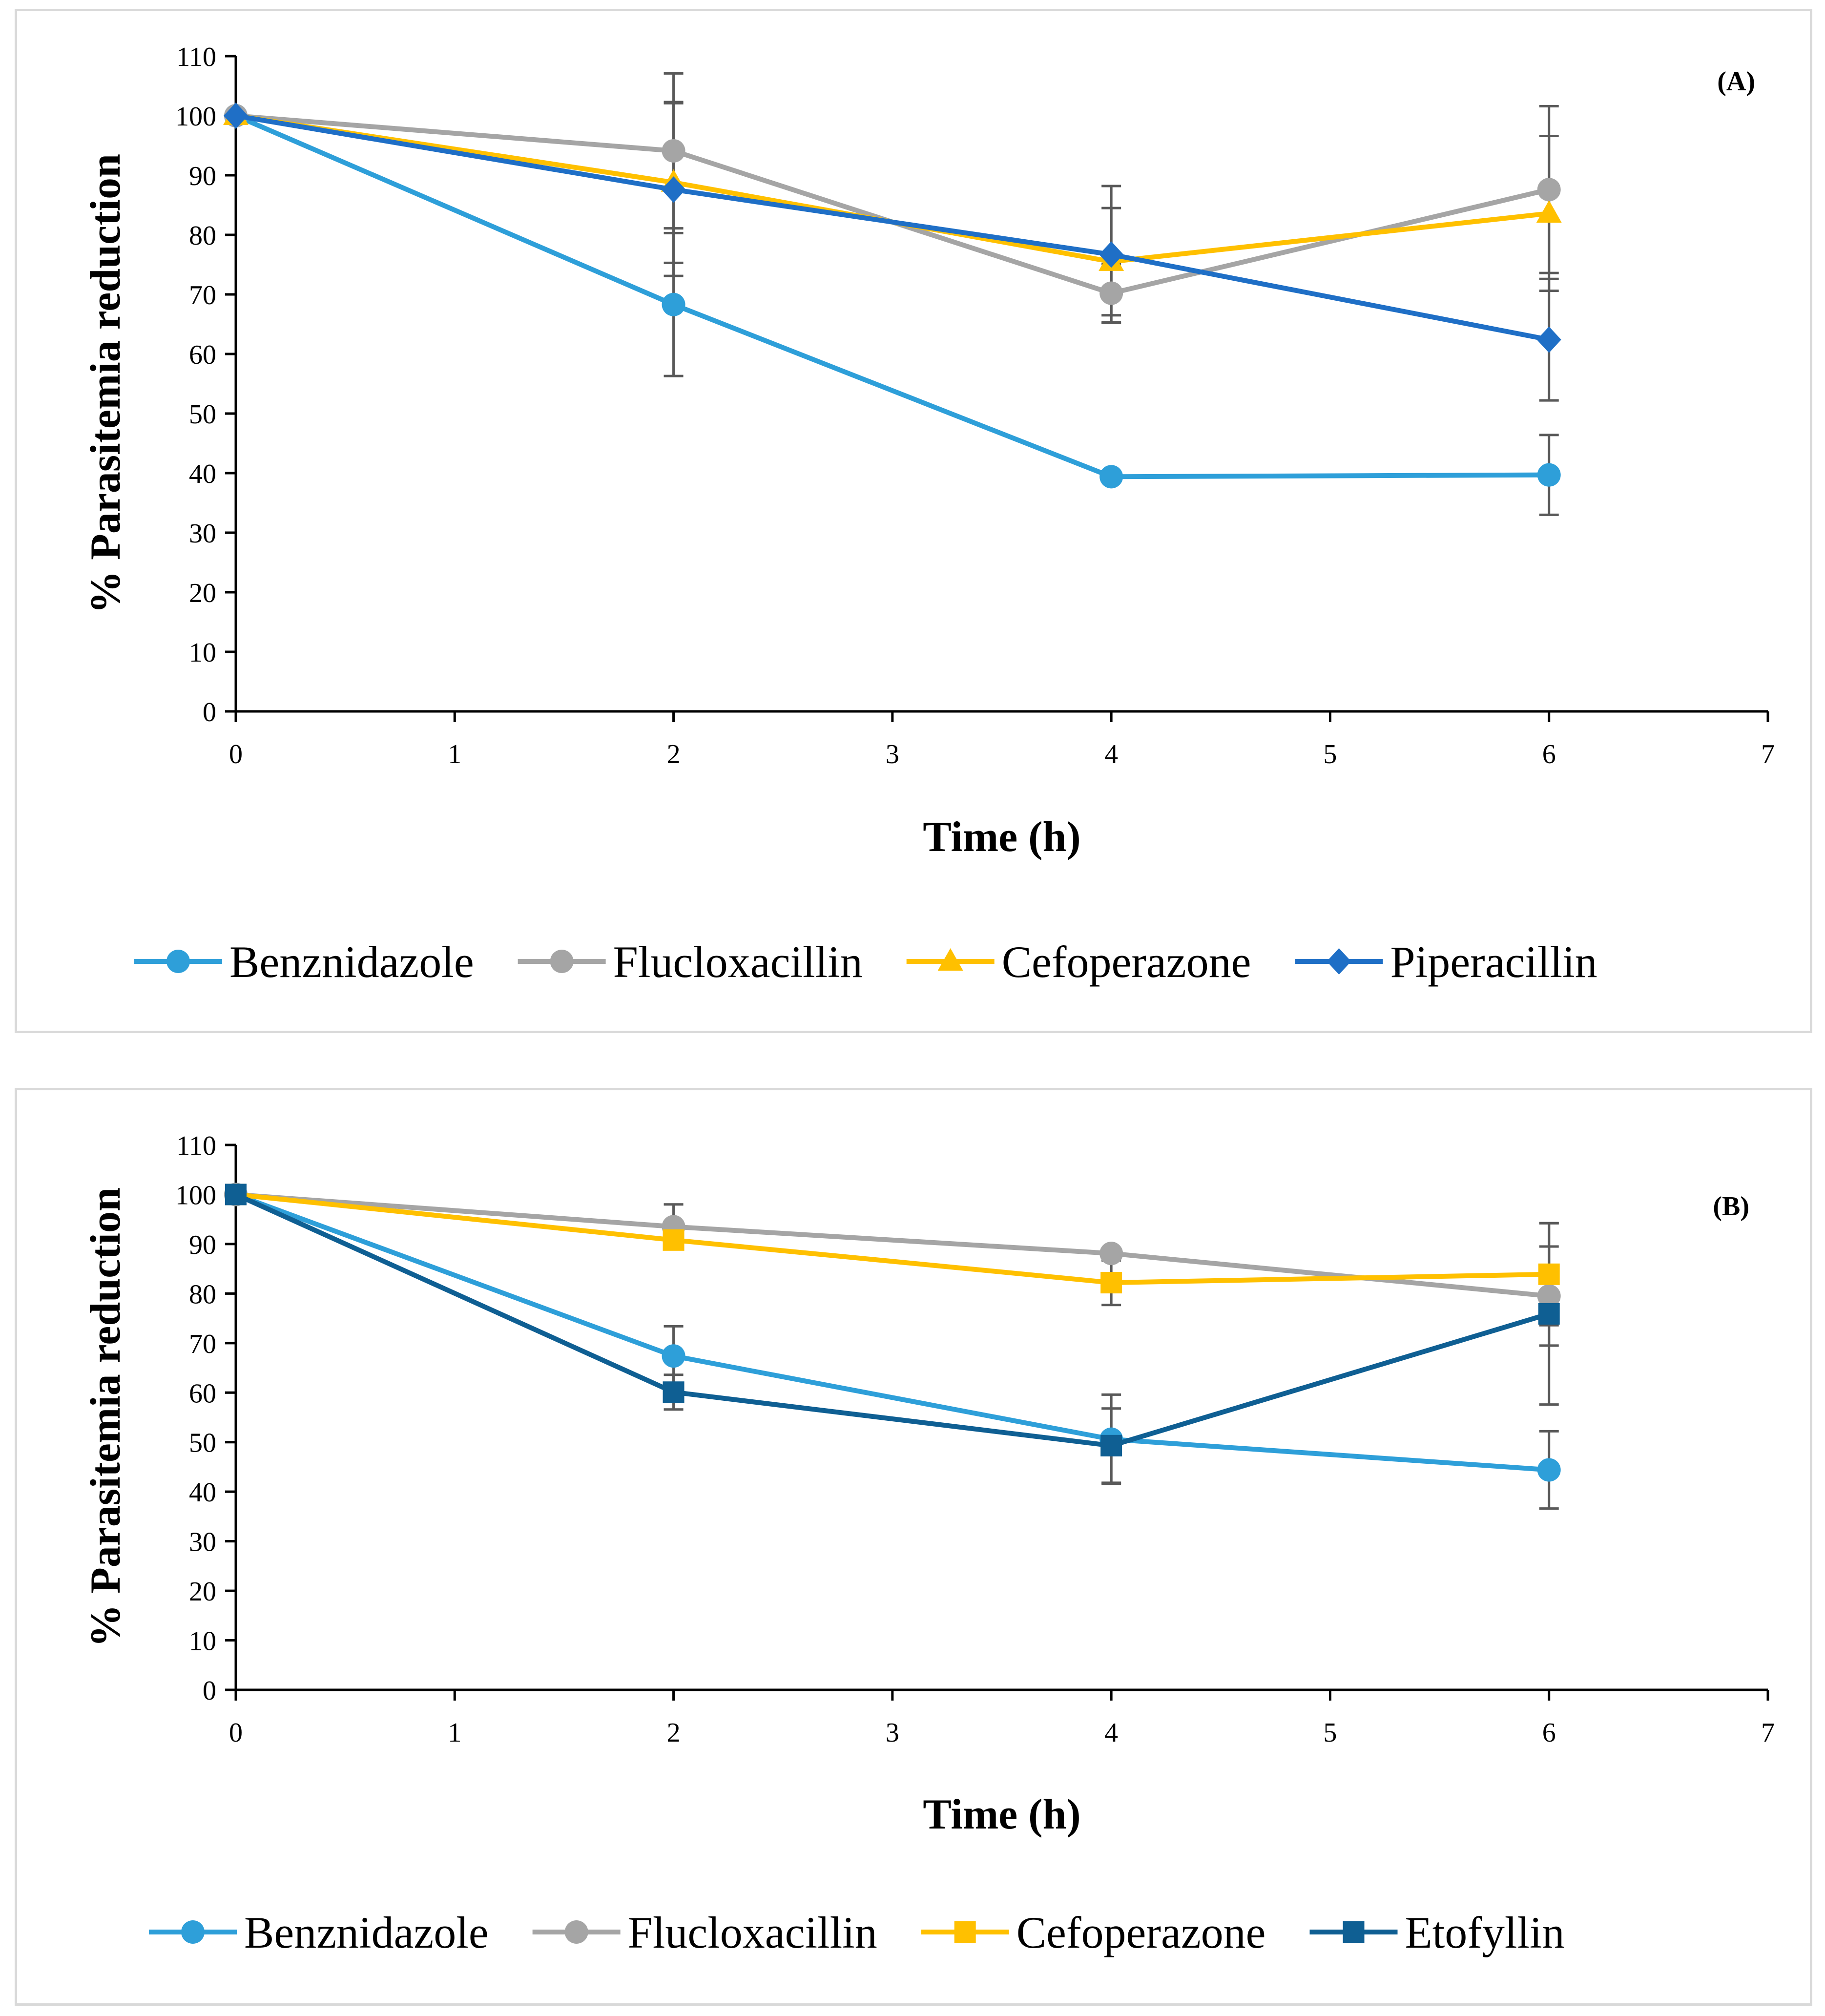 This screenshot has width=1825, height=2016. I want to click on series-benznidazole, so click(892, 296).